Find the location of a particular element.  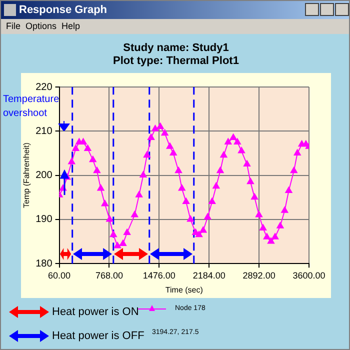

y-tick-label: 200 is located at coordinates (44, 176).